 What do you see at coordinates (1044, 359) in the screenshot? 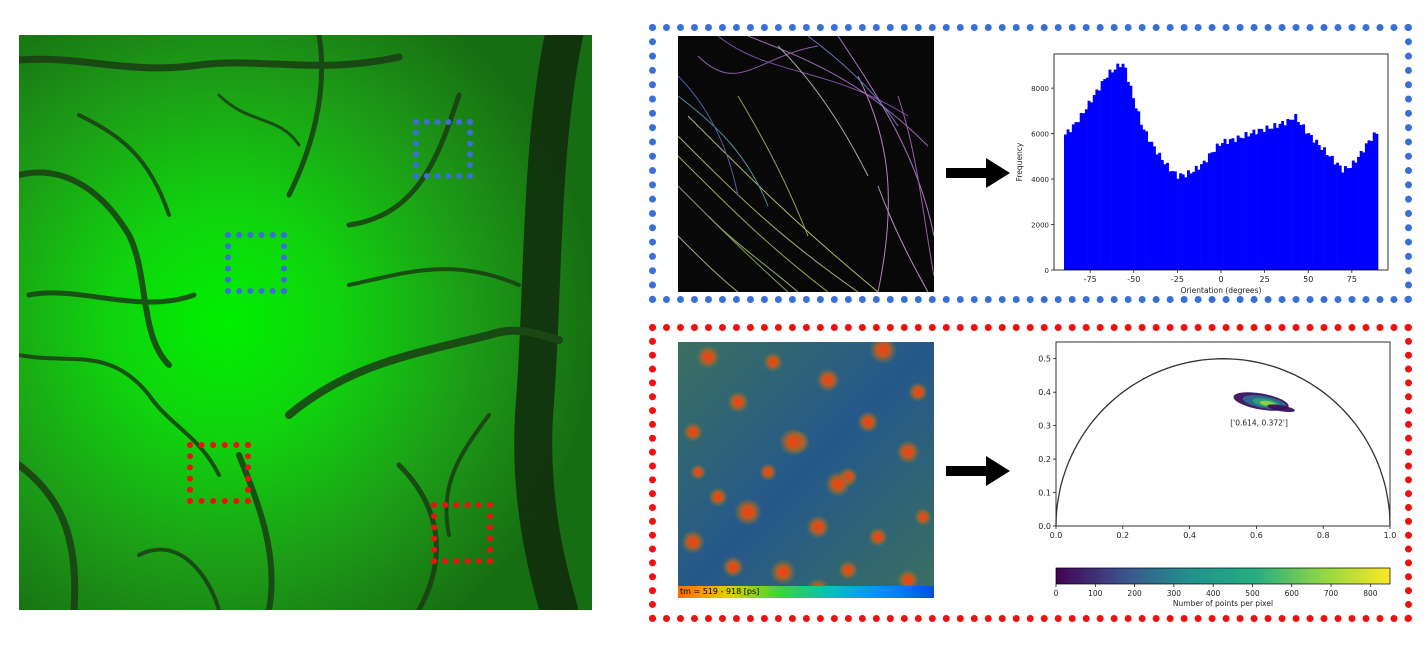
I see `y-tick-label: 0.5` at bounding box center [1044, 359].